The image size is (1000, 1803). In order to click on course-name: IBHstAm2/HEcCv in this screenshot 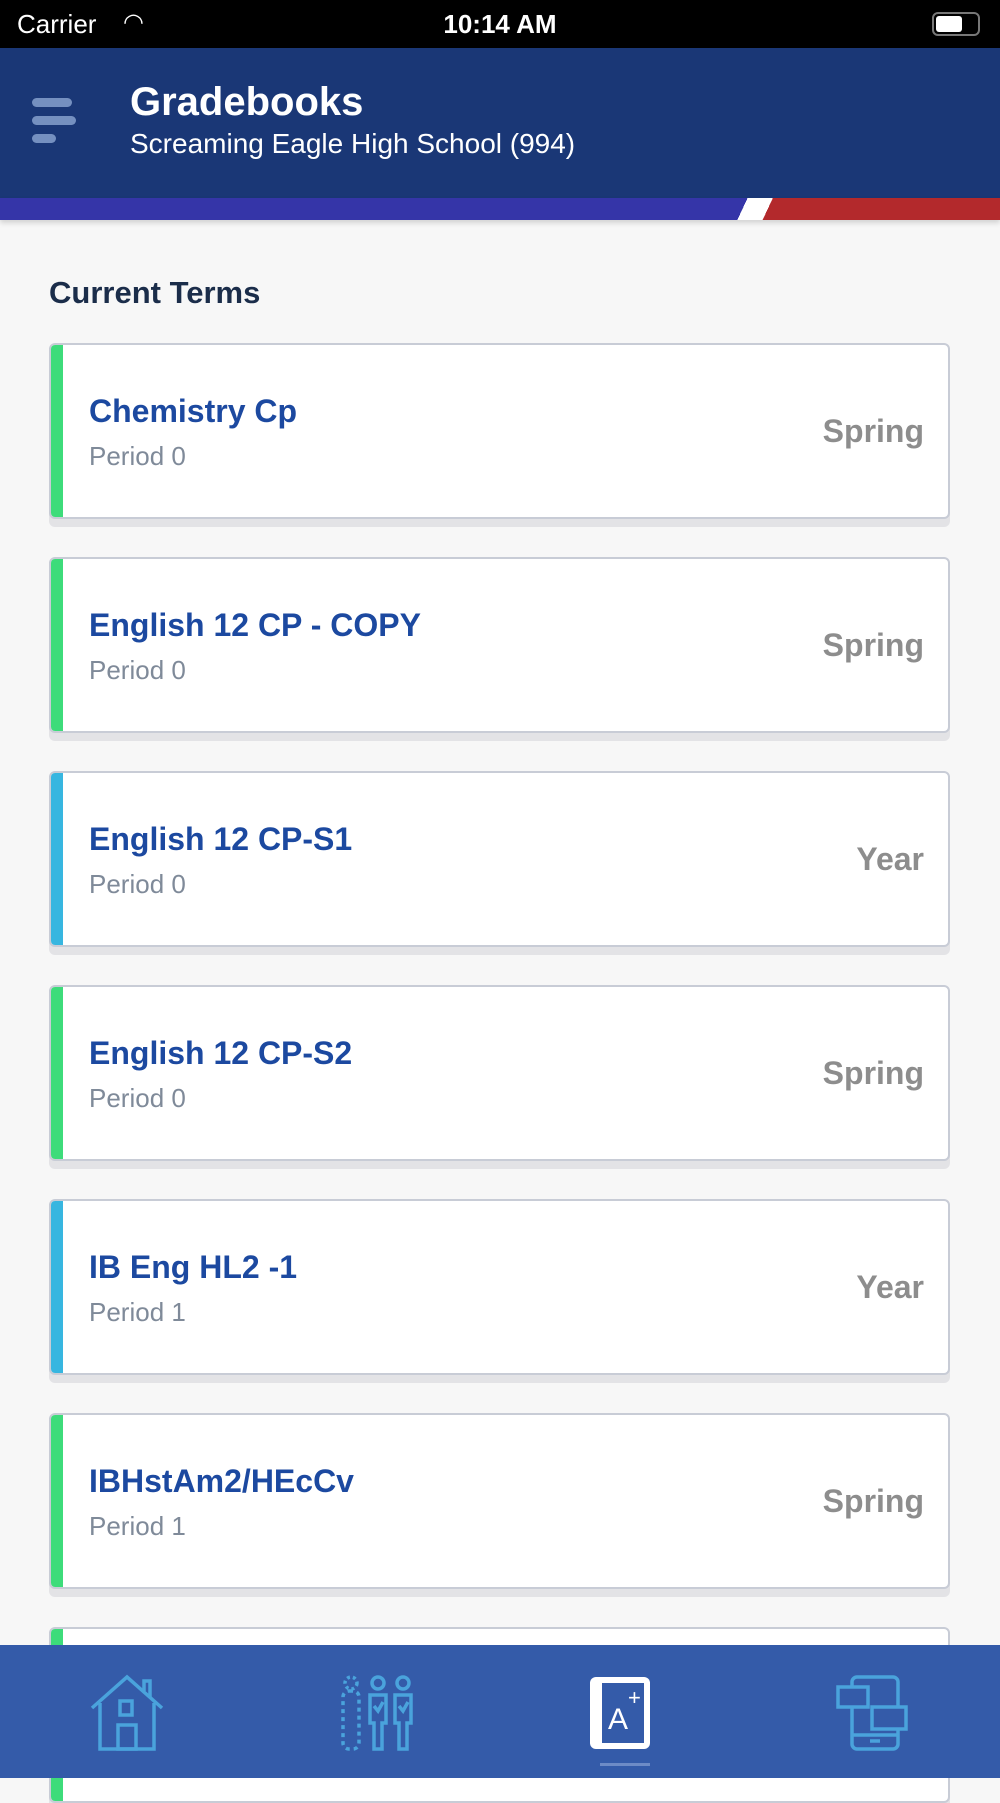, I will do `click(221, 1481)`.